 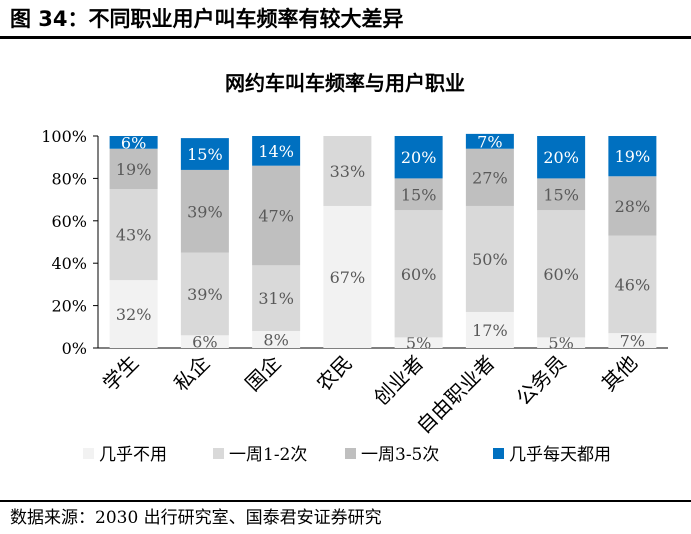 I want to click on bar-data-label: 32%, so click(x=134, y=314).